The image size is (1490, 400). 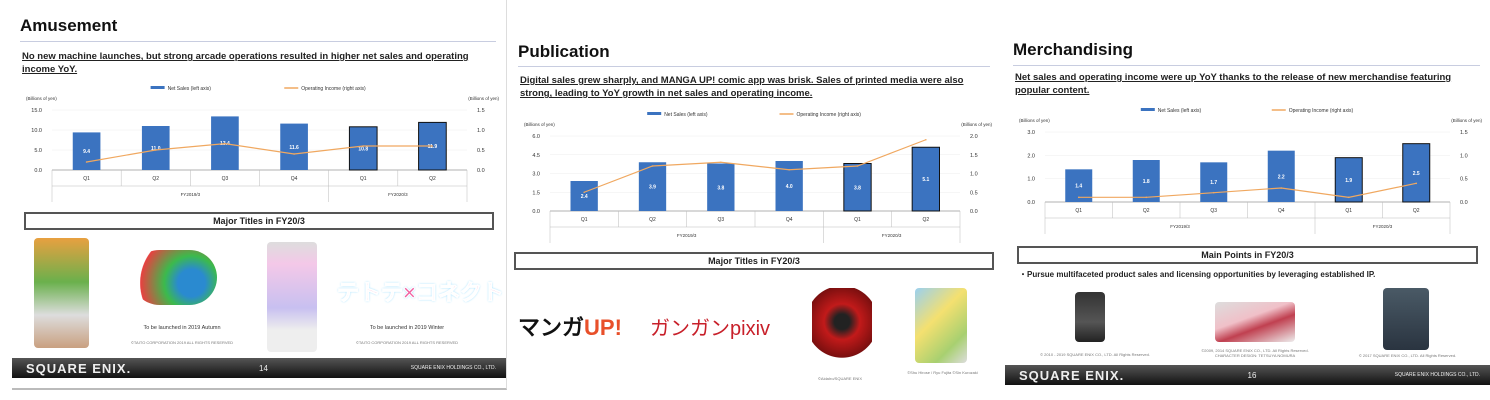 I want to click on y-tick-label: 0.0, so click(x=536, y=212).